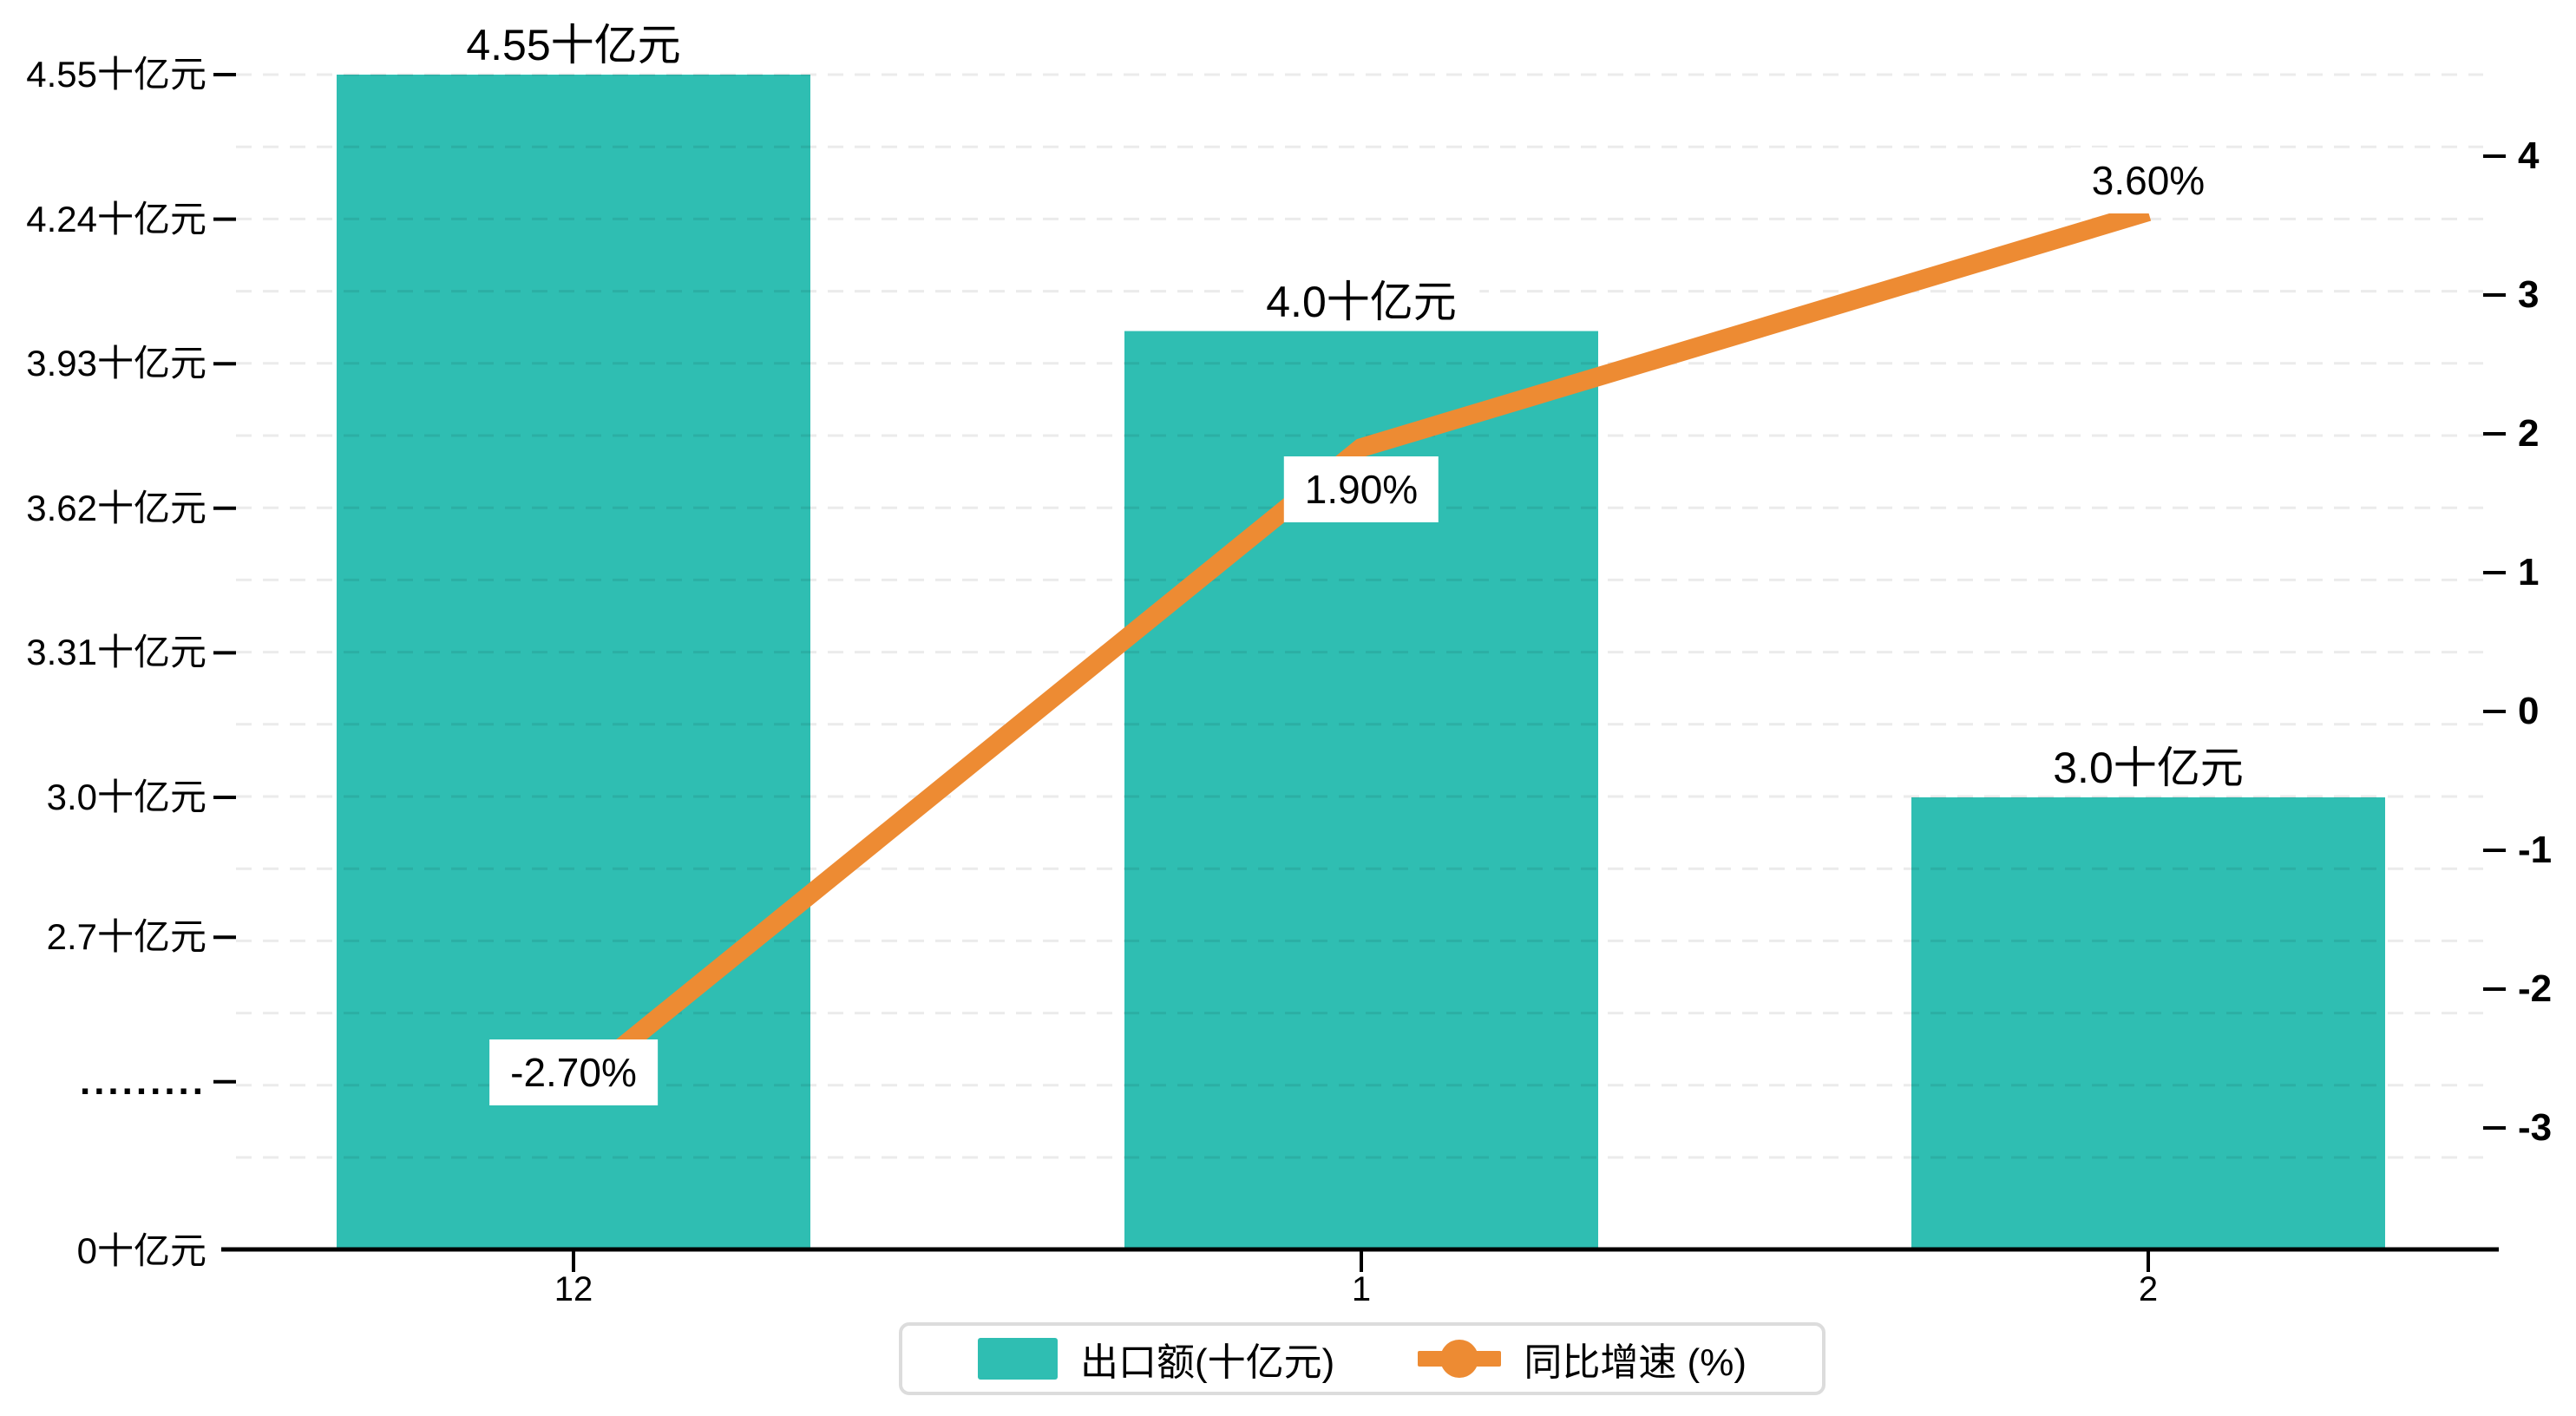 The image size is (2576, 1416). Describe the element at coordinates (1207, 1362) in the screenshot. I see `legend-label-export: 出口额(十亿元)` at that location.